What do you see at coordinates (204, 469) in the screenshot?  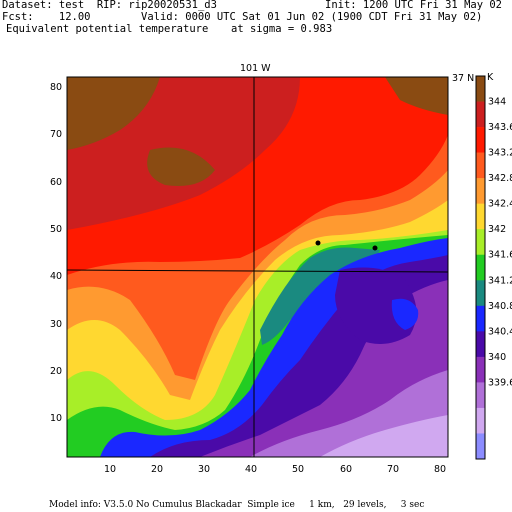 I see `x-tick-label: 30` at bounding box center [204, 469].